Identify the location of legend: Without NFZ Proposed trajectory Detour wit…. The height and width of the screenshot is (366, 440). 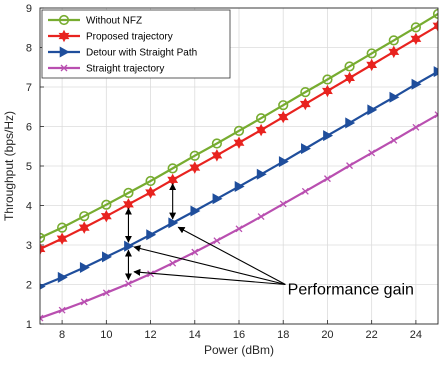
(136, 44).